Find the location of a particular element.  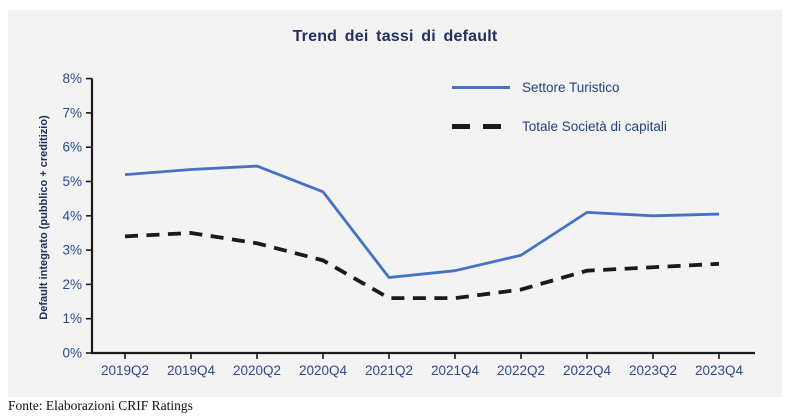

y-tick-label: 6% is located at coordinates (72, 147).